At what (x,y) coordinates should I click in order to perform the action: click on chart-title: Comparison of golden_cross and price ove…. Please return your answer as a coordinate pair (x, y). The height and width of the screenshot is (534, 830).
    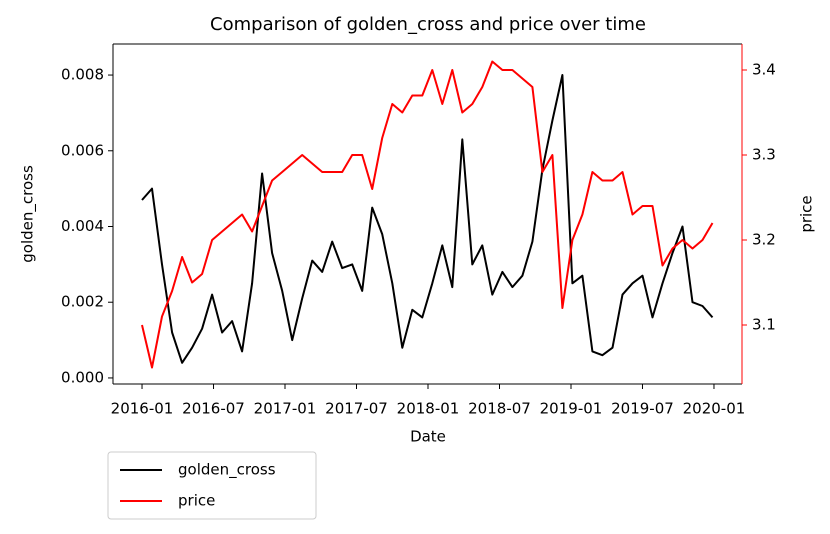
    Looking at the image, I should click on (428, 24).